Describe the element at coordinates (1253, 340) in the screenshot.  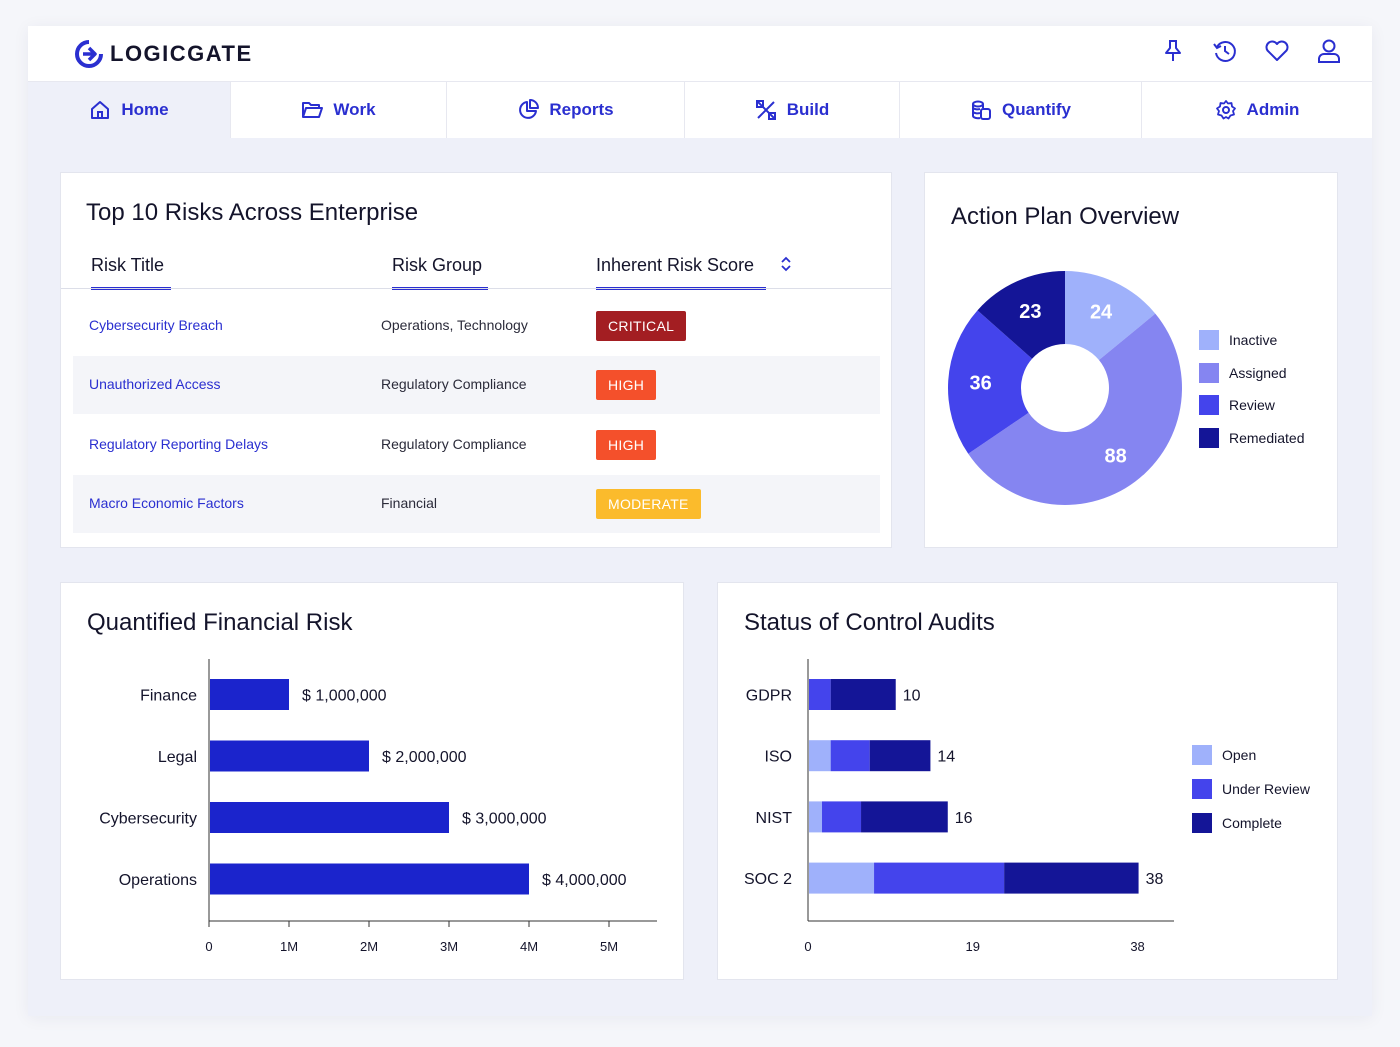
I see `legend-label-inactive: Inactive` at that location.